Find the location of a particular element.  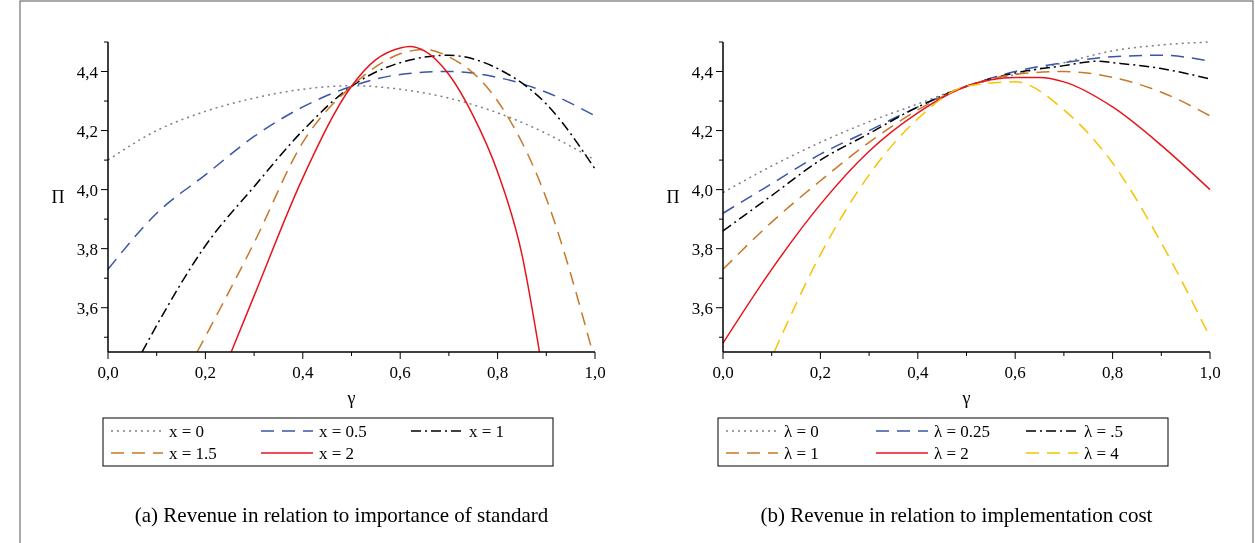

legend-label: λ = .5 is located at coordinates (1104, 431).